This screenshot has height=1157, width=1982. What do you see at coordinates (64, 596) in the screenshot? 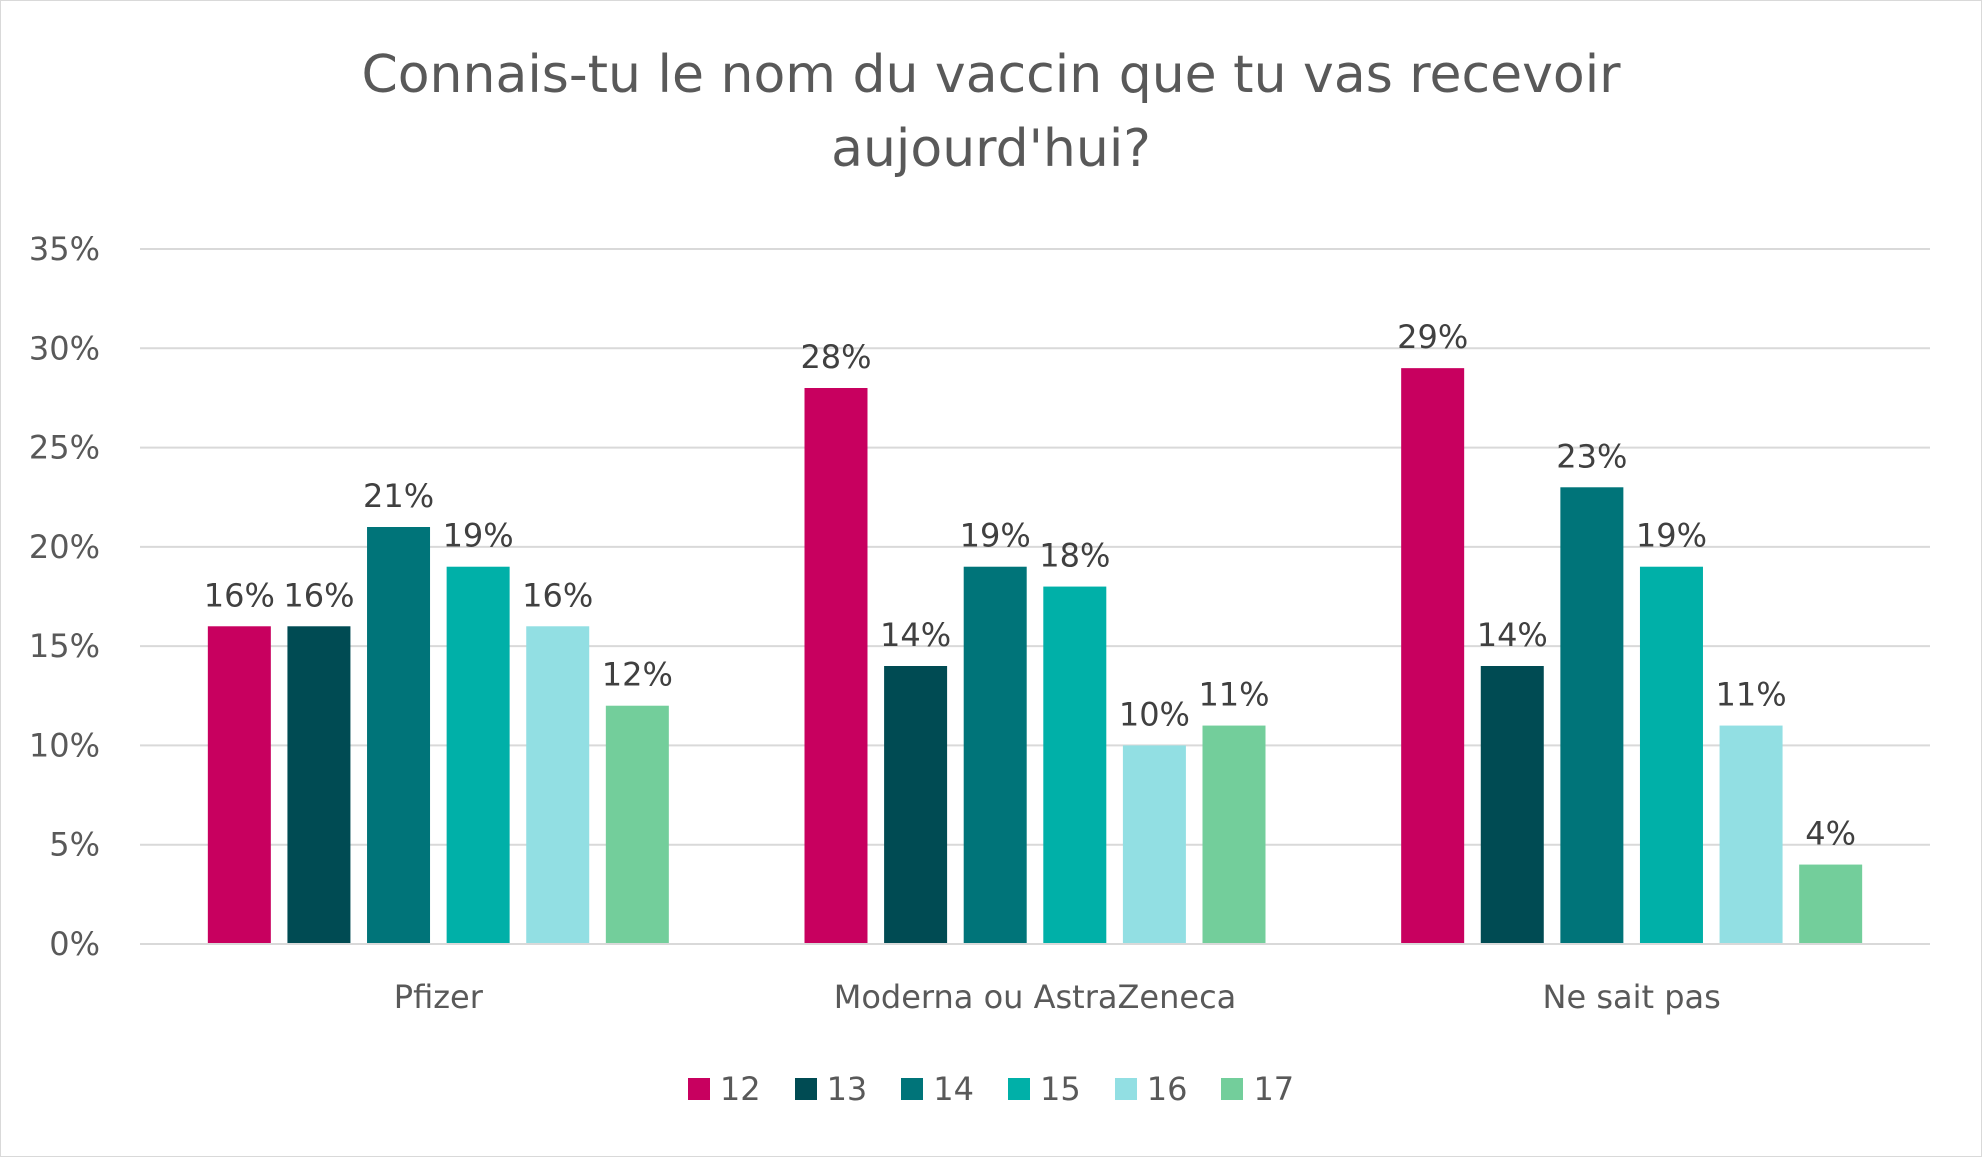
I see `y-axis: 0% 5% 10% 15% 20% 25% 30% 35%` at bounding box center [64, 596].